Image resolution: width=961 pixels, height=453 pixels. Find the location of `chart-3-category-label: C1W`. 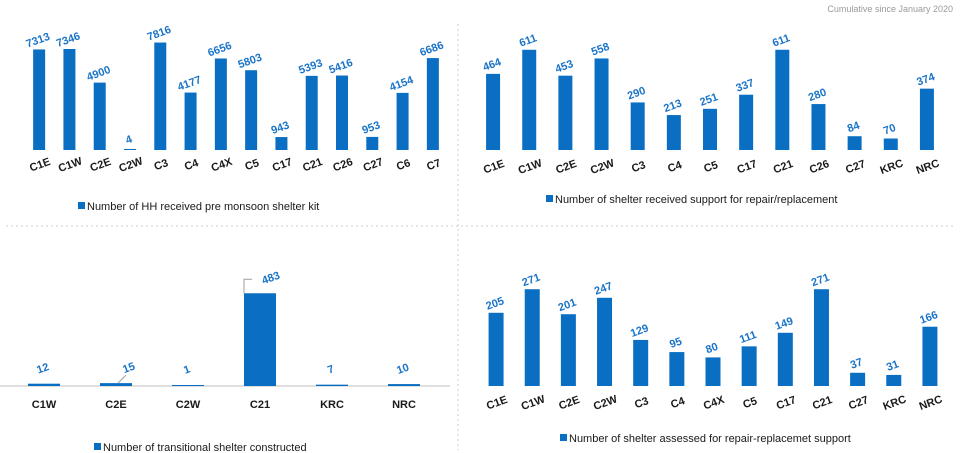

chart-3-category-label: C1W is located at coordinates (44, 405).